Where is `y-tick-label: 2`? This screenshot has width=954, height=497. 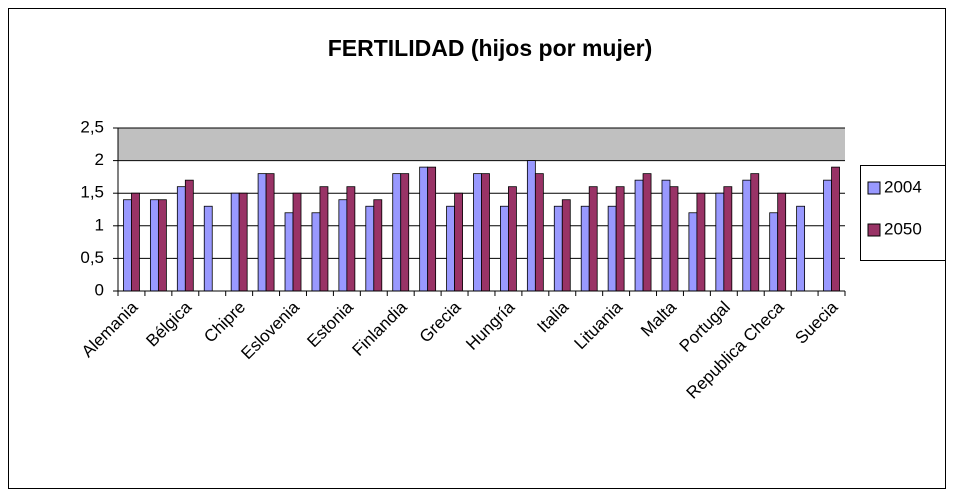 y-tick-label: 2 is located at coordinates (99, 159).